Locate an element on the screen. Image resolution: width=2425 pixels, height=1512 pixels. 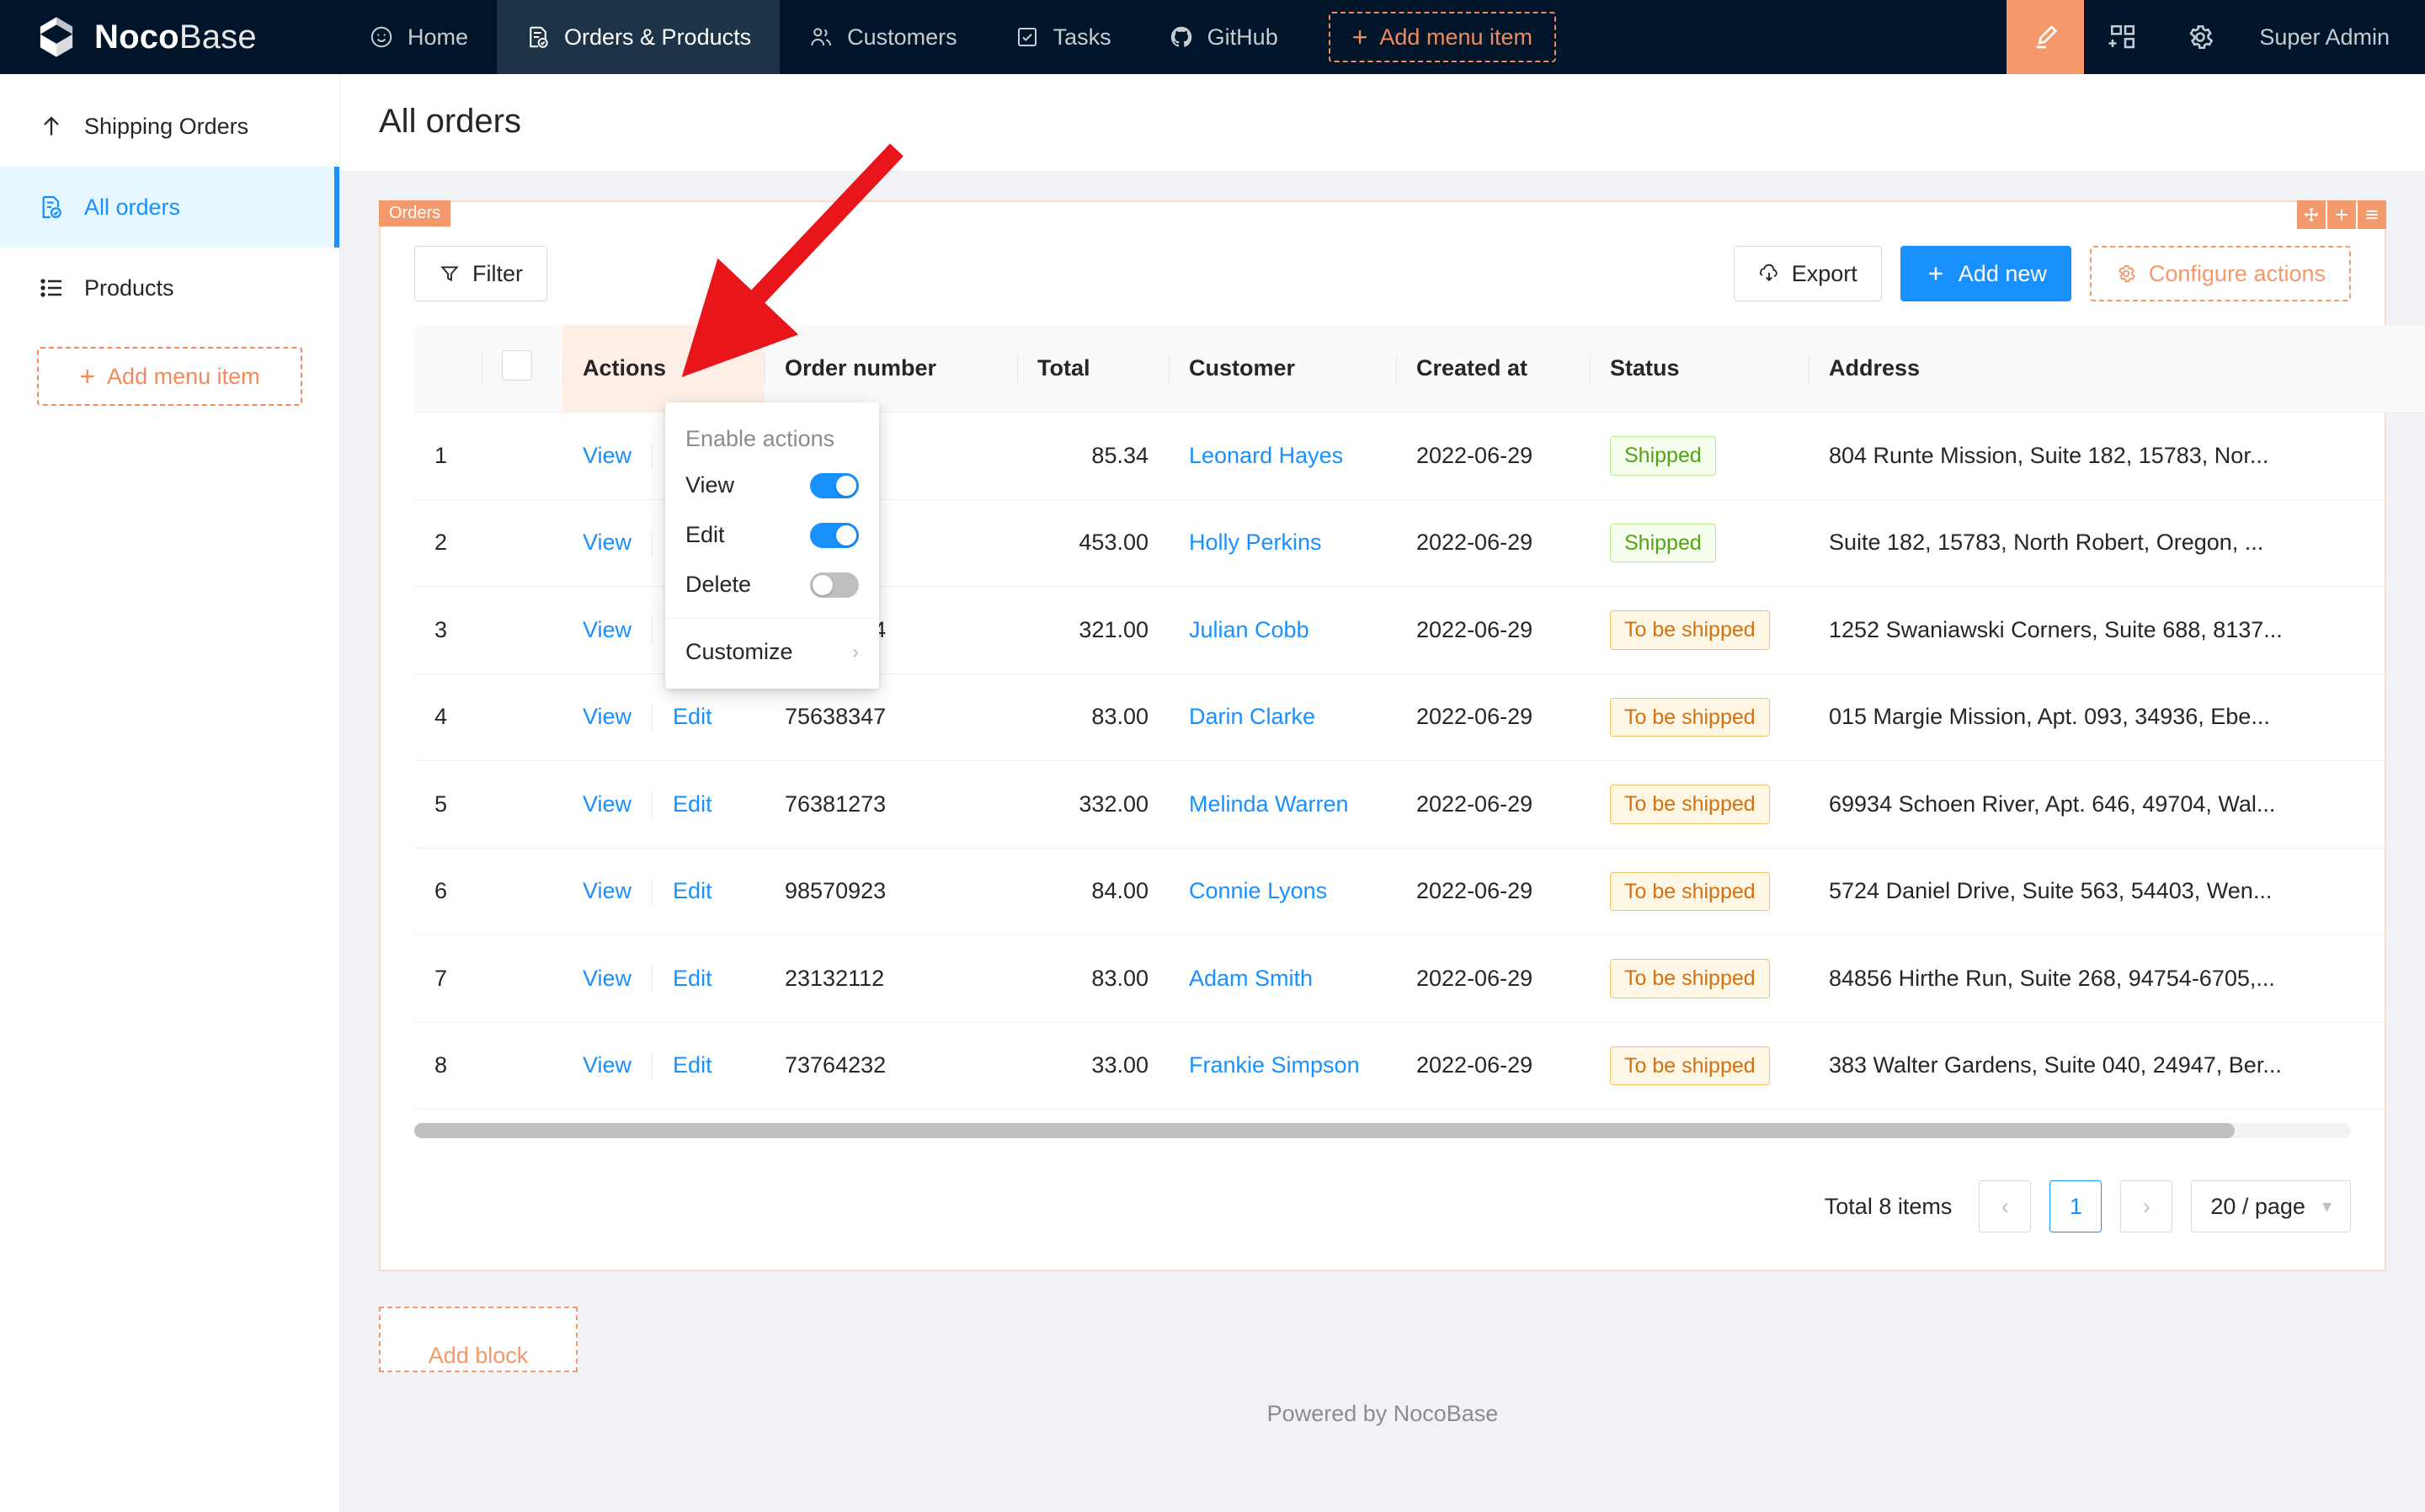
ui-editor-toggle-button is located at coordinates (2046, 37).